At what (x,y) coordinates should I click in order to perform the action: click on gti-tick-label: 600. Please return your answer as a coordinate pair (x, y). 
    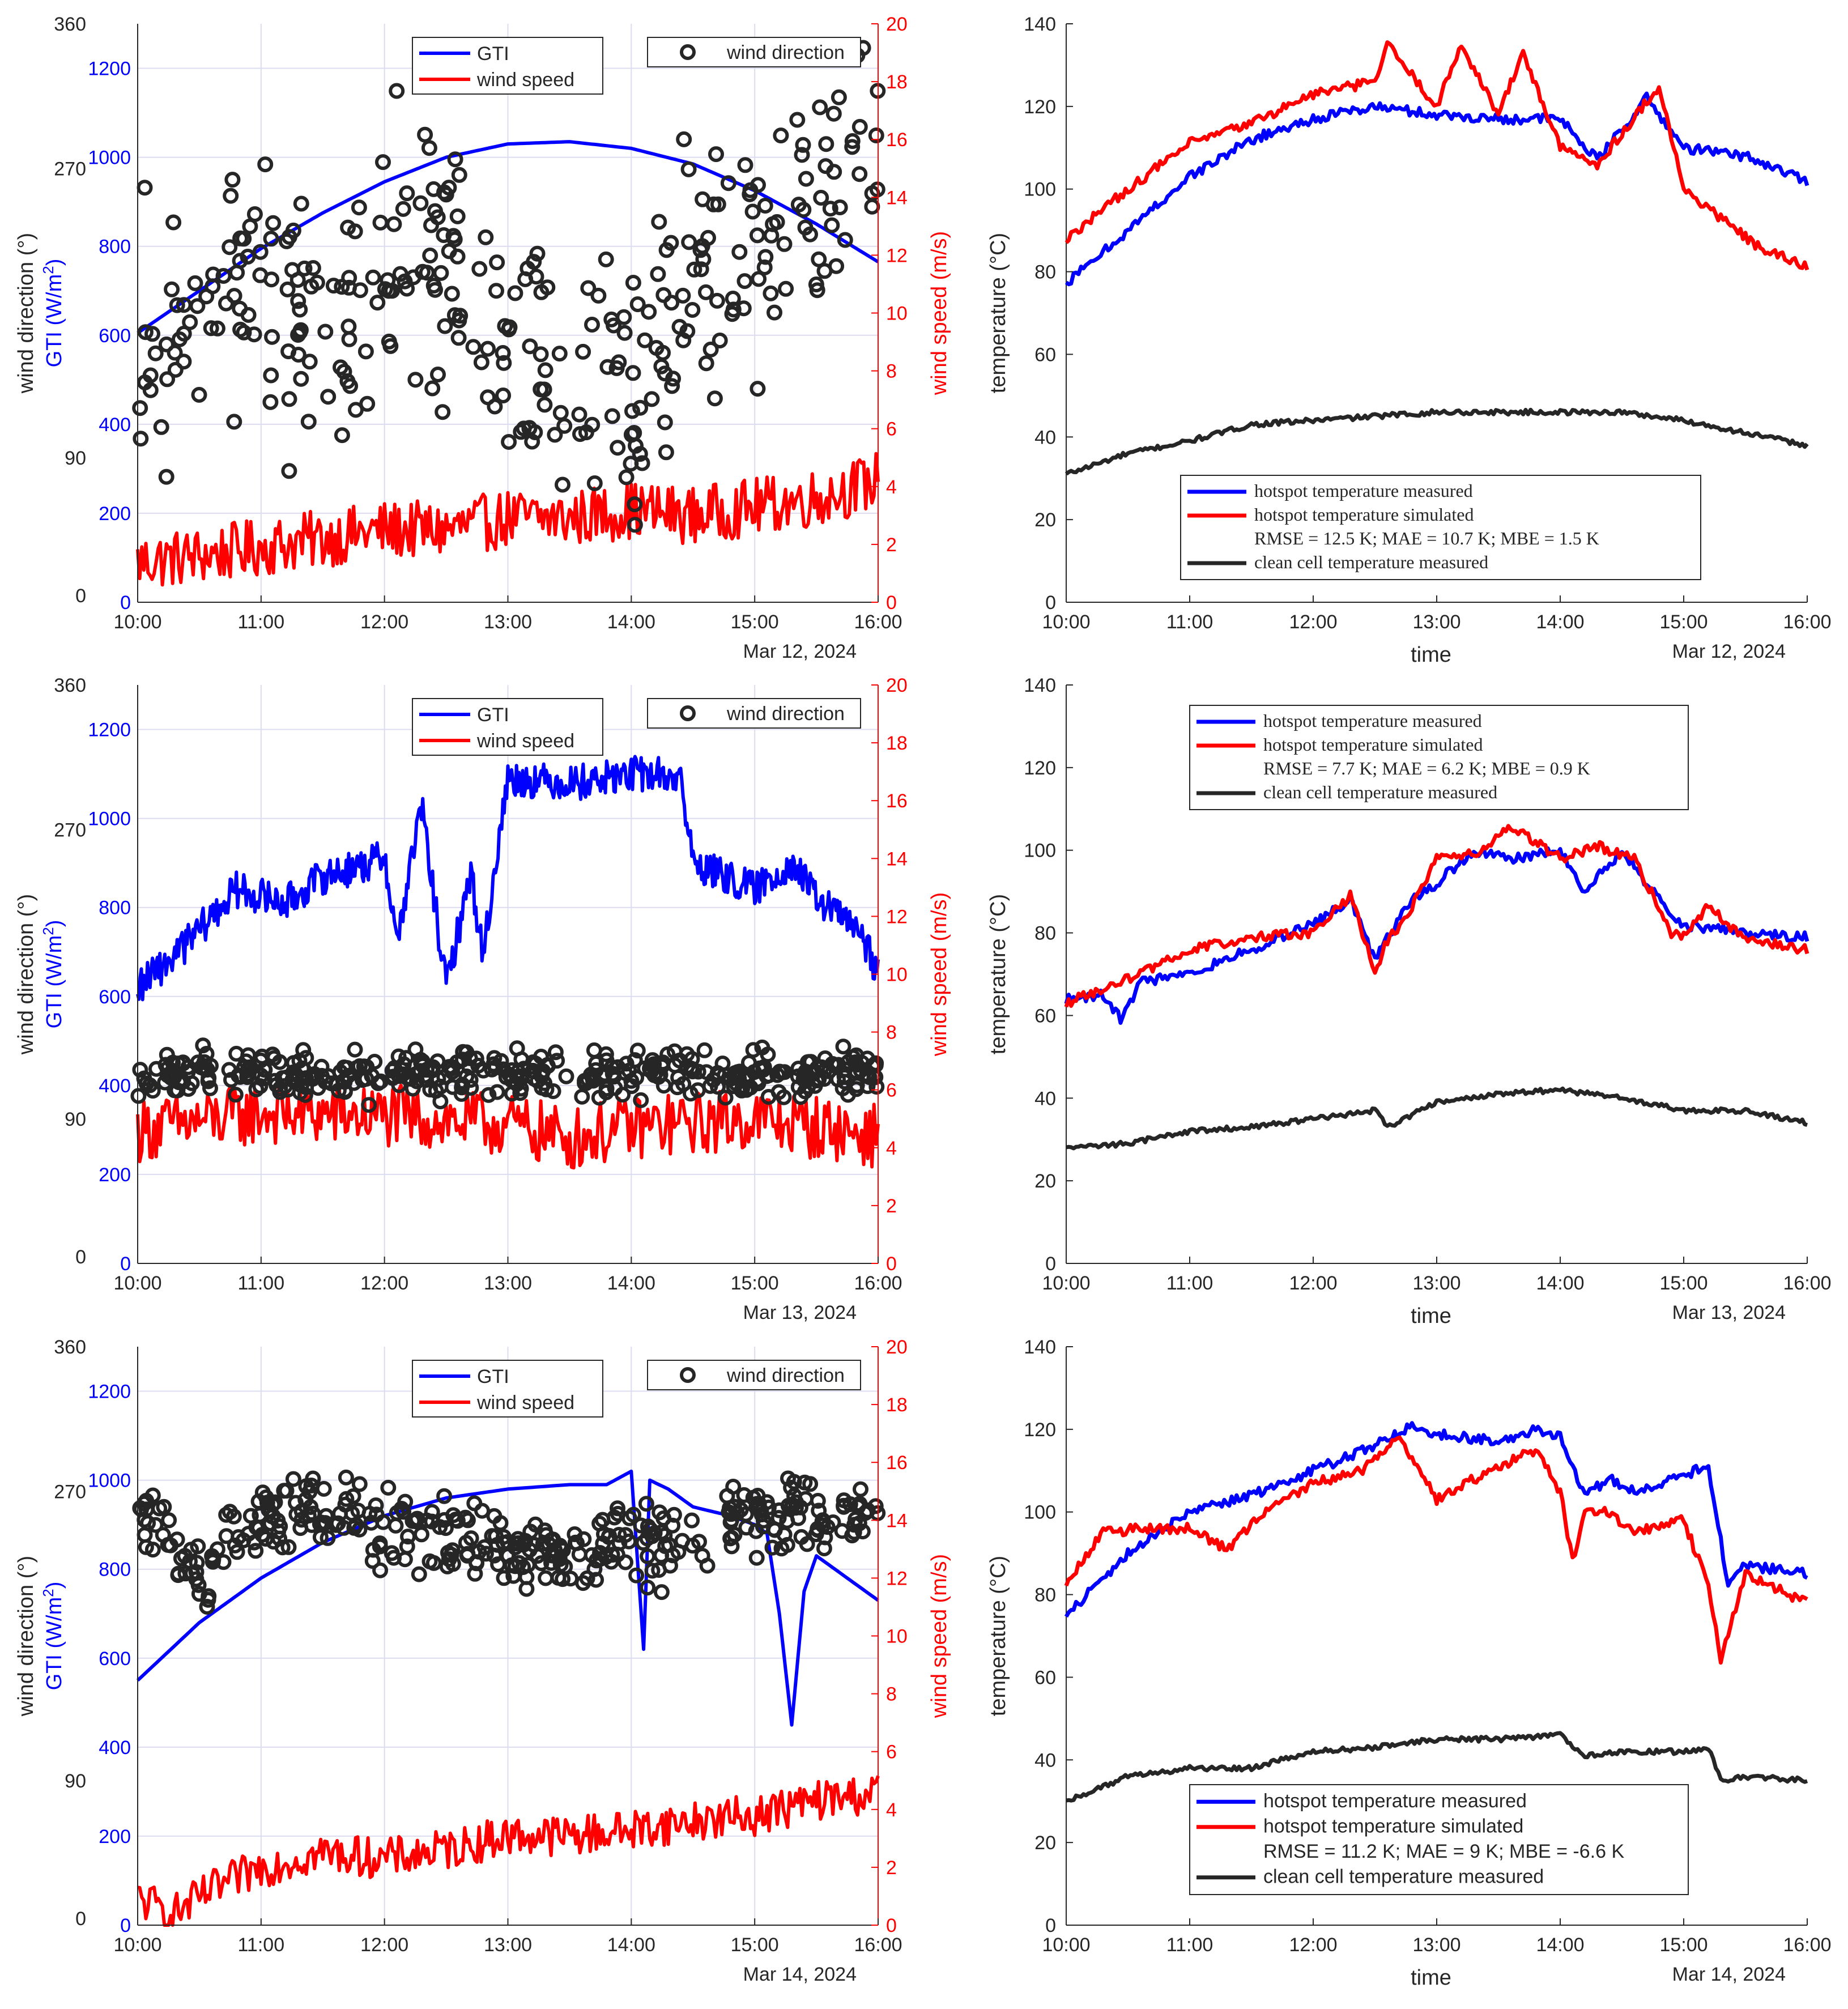
    Looking at the image, I should click on (115, 997).